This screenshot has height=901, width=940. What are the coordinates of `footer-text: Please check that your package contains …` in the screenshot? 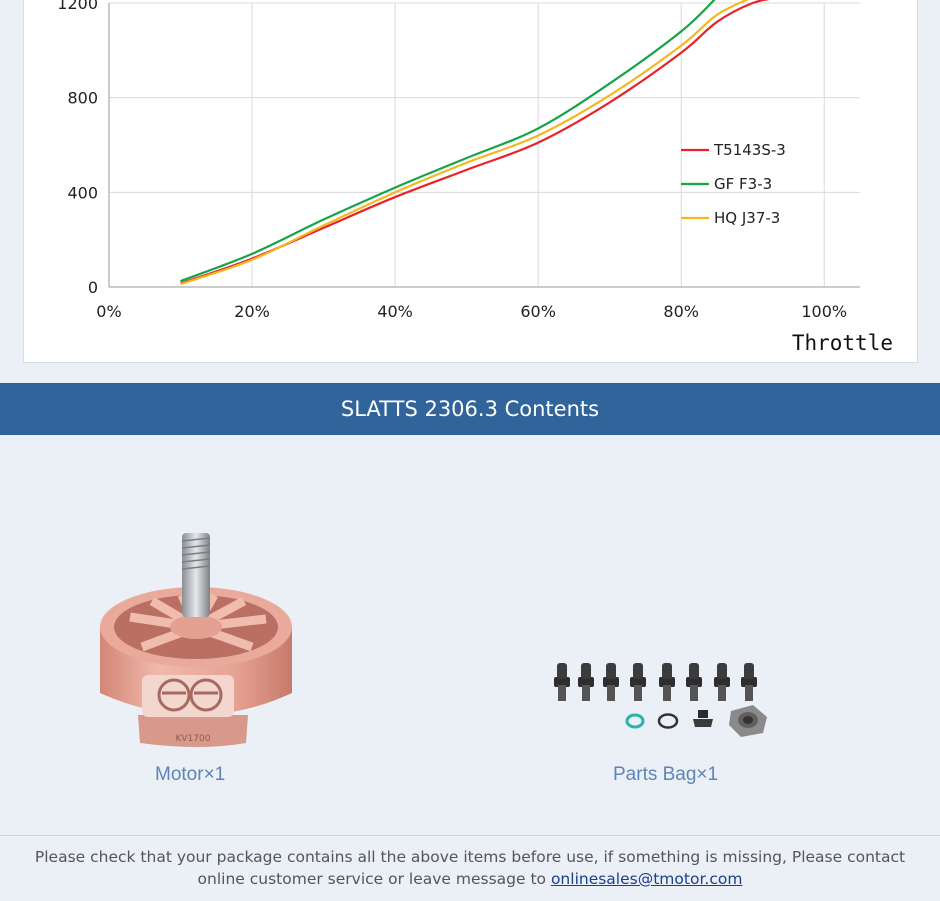 It's located at (470, 868).